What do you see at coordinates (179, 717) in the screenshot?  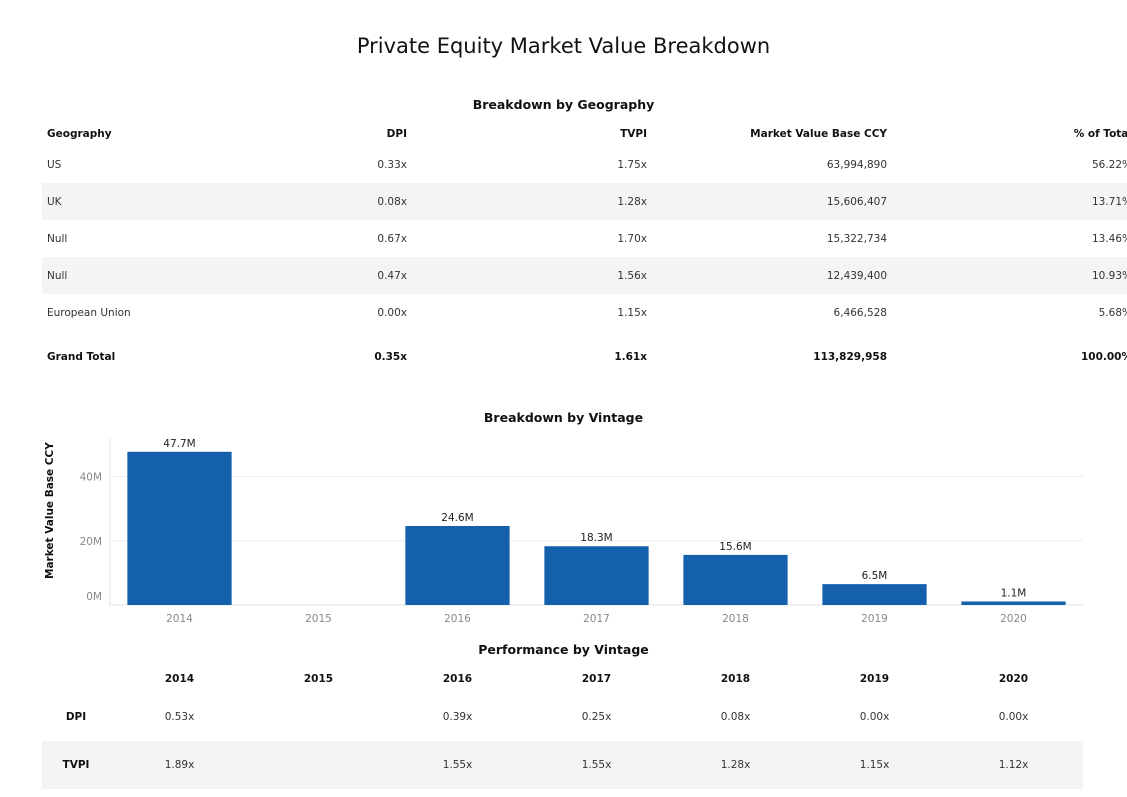 I see `cell-dpi: 0.53x` at bounding box center [179, 717].